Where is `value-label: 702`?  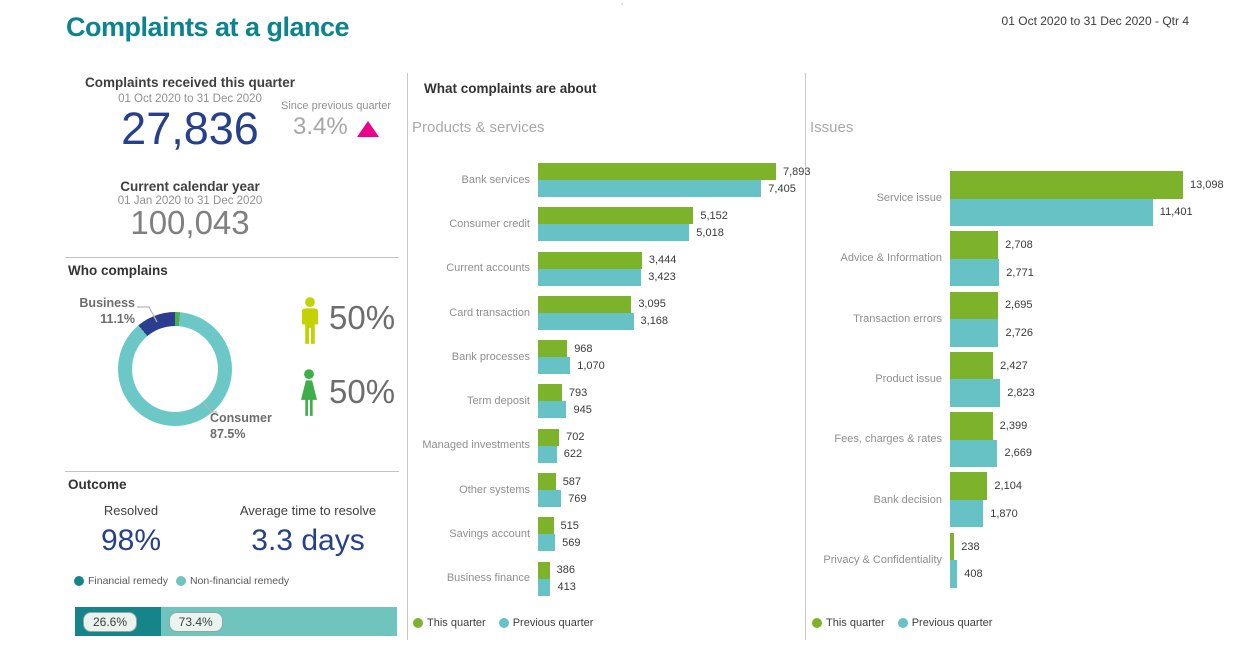
value-label: 702 is located at coordinates (575, 437).